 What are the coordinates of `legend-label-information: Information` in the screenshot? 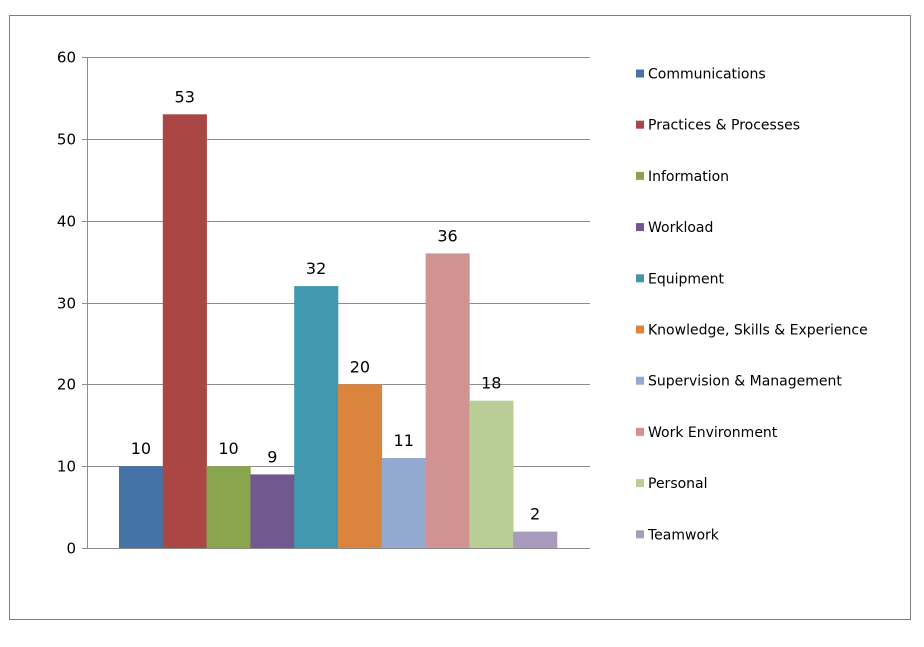 It's located at (688, 177).